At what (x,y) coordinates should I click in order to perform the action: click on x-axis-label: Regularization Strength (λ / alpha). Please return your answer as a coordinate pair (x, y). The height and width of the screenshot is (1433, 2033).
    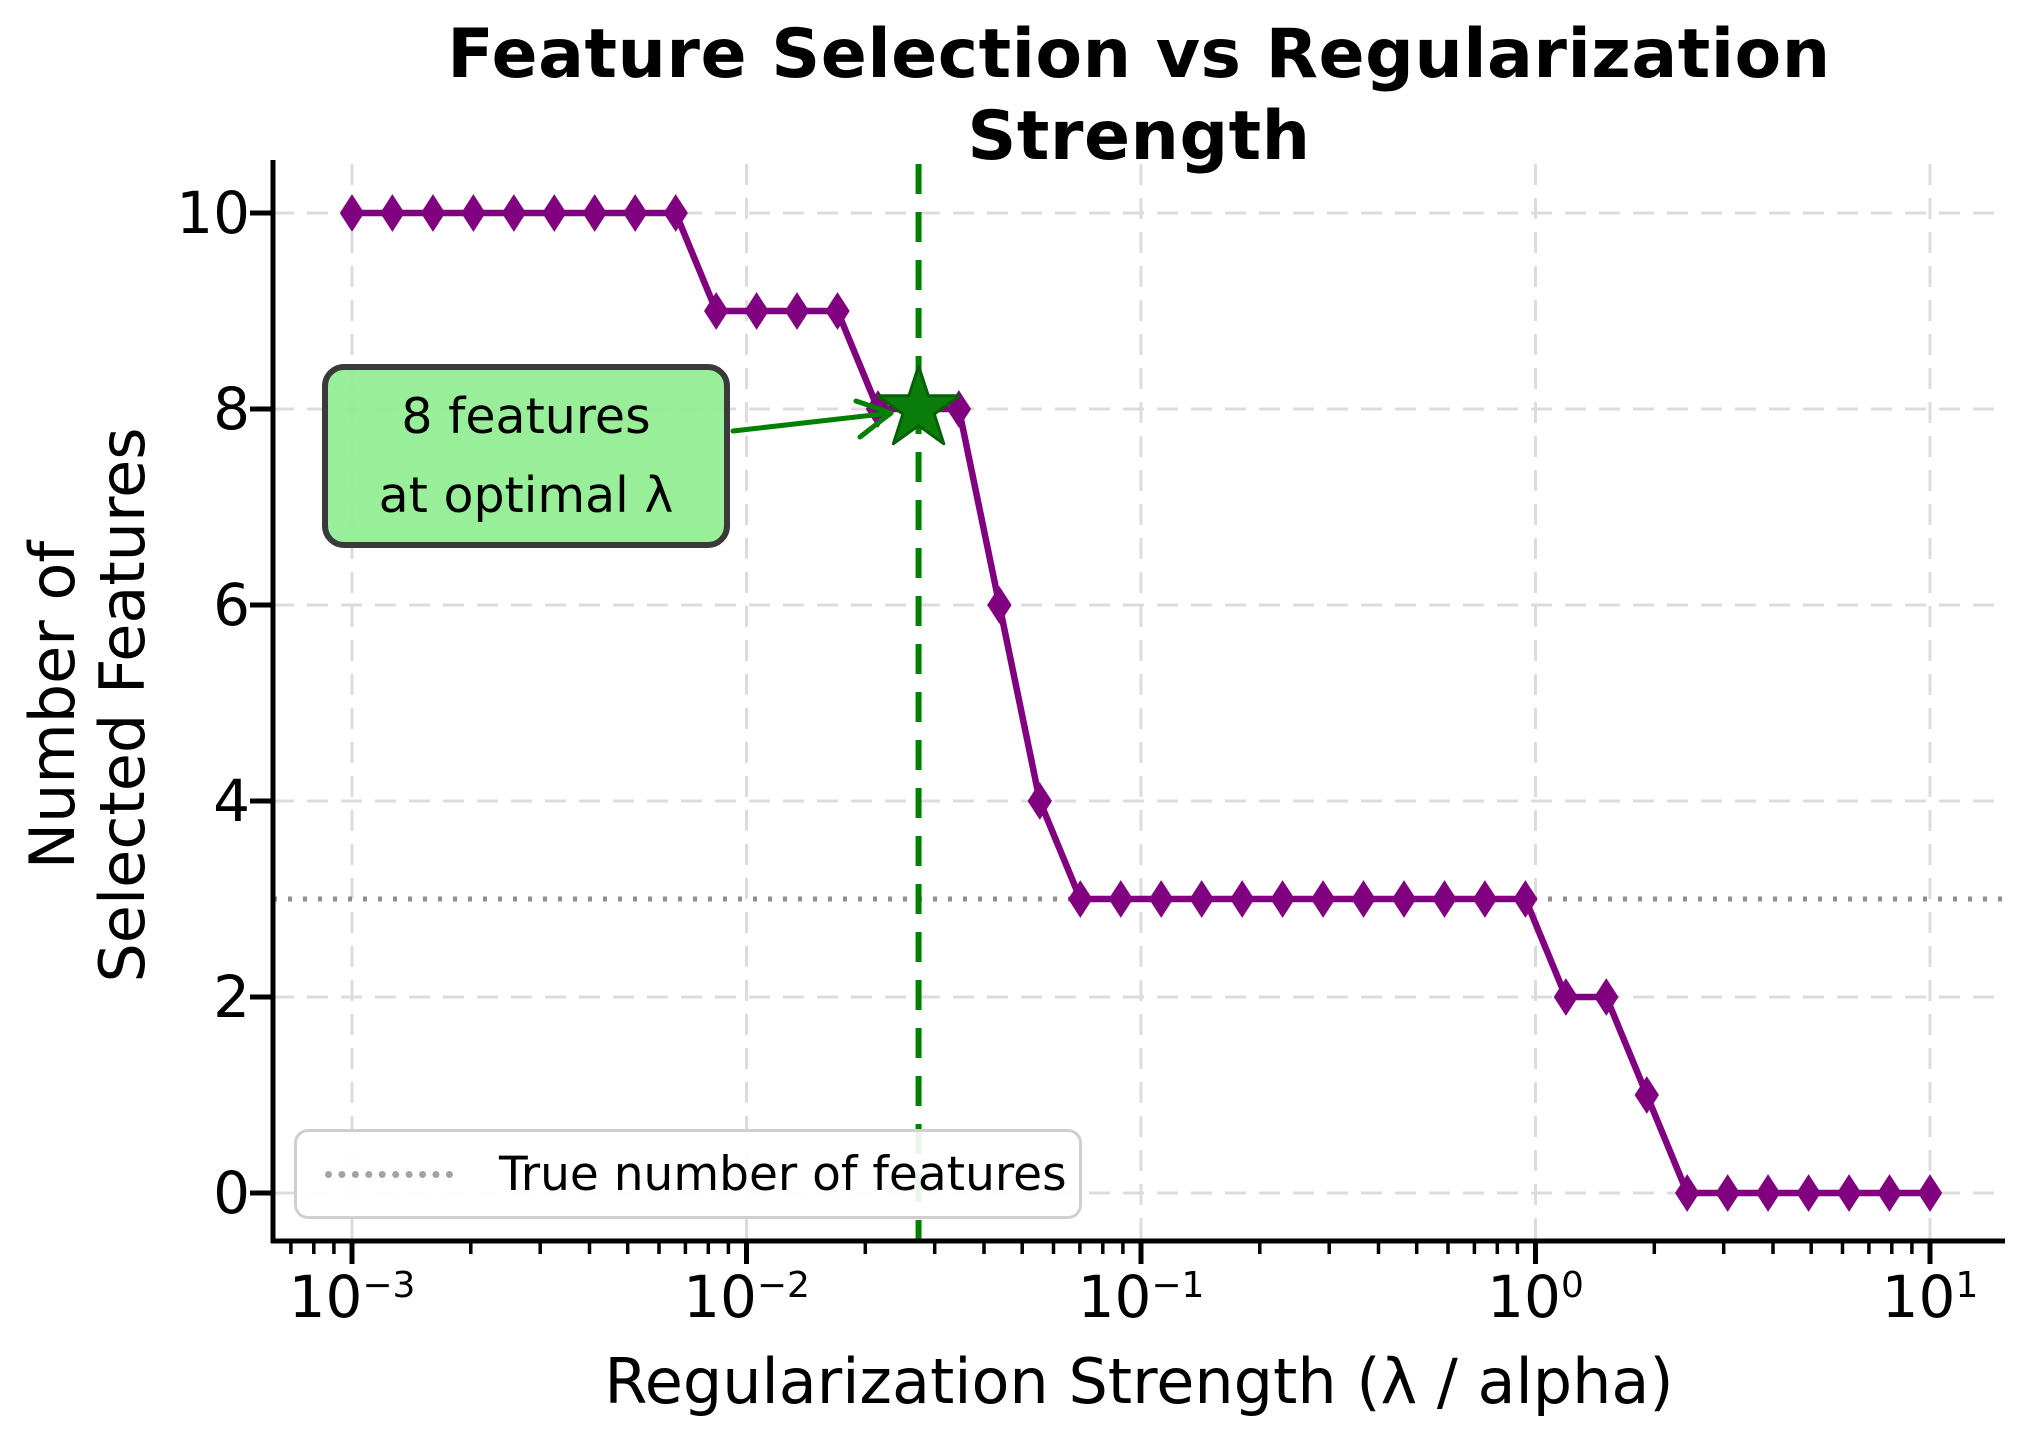
    Looking at the image, I should click on (1139, 1381).